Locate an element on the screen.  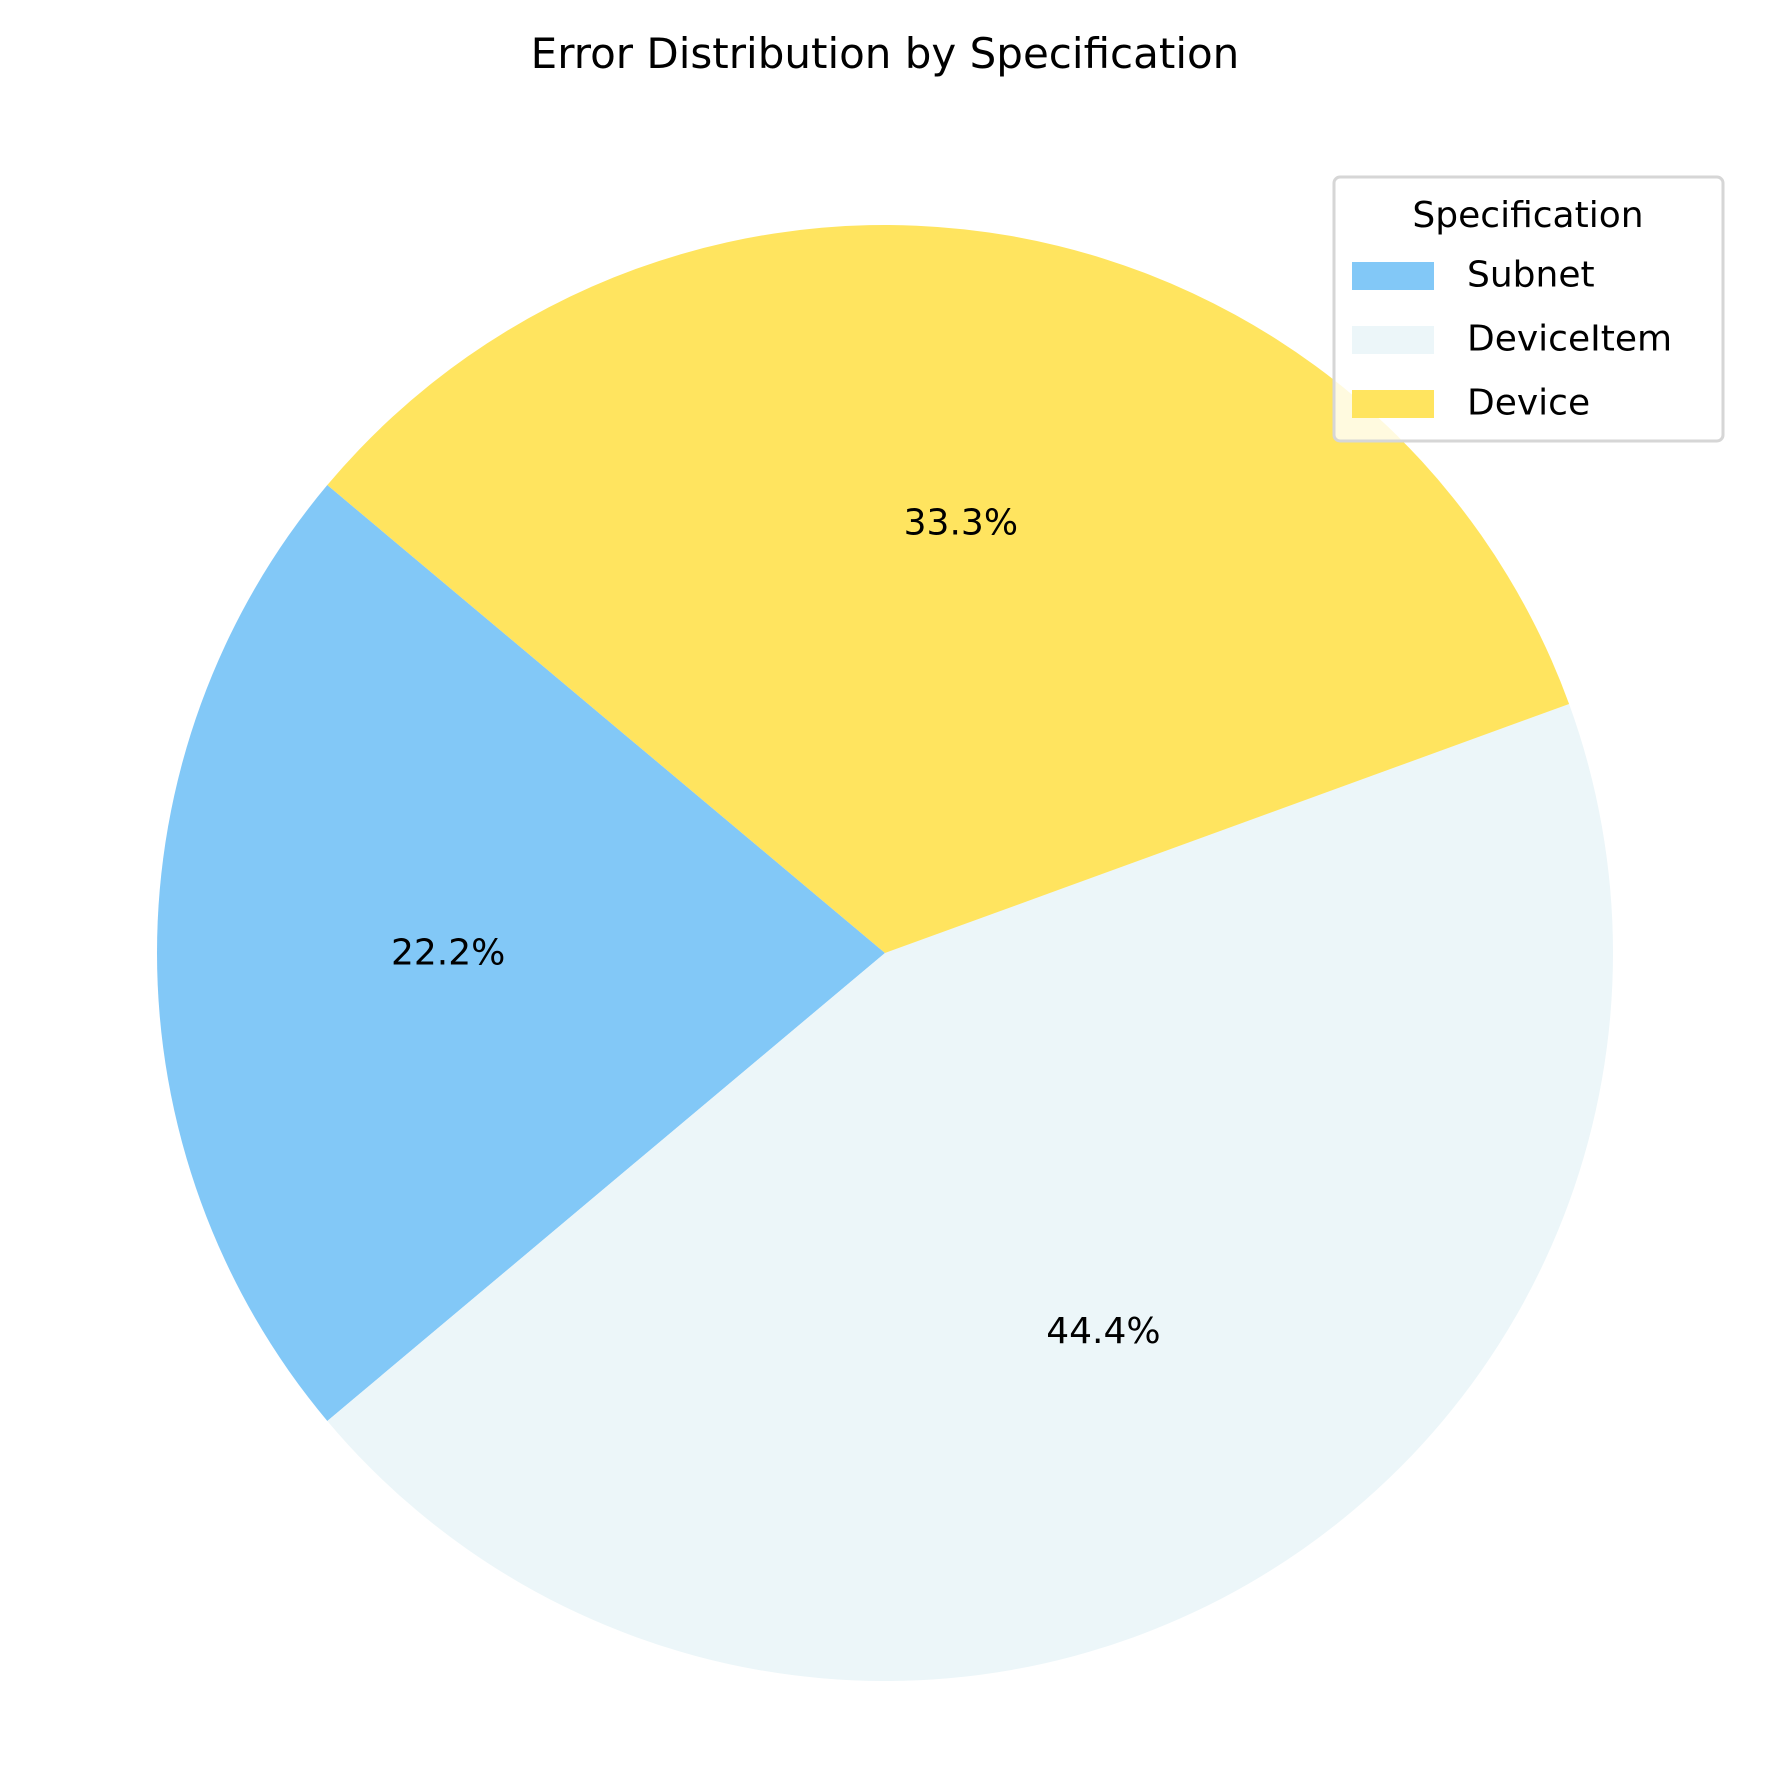
legend-frame is located at coordinates (1528, 309).